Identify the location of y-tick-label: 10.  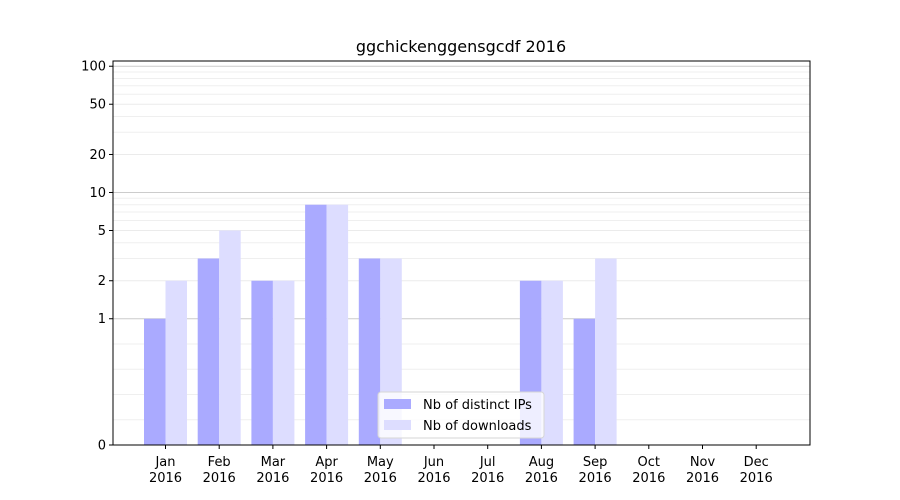
(97, 193).